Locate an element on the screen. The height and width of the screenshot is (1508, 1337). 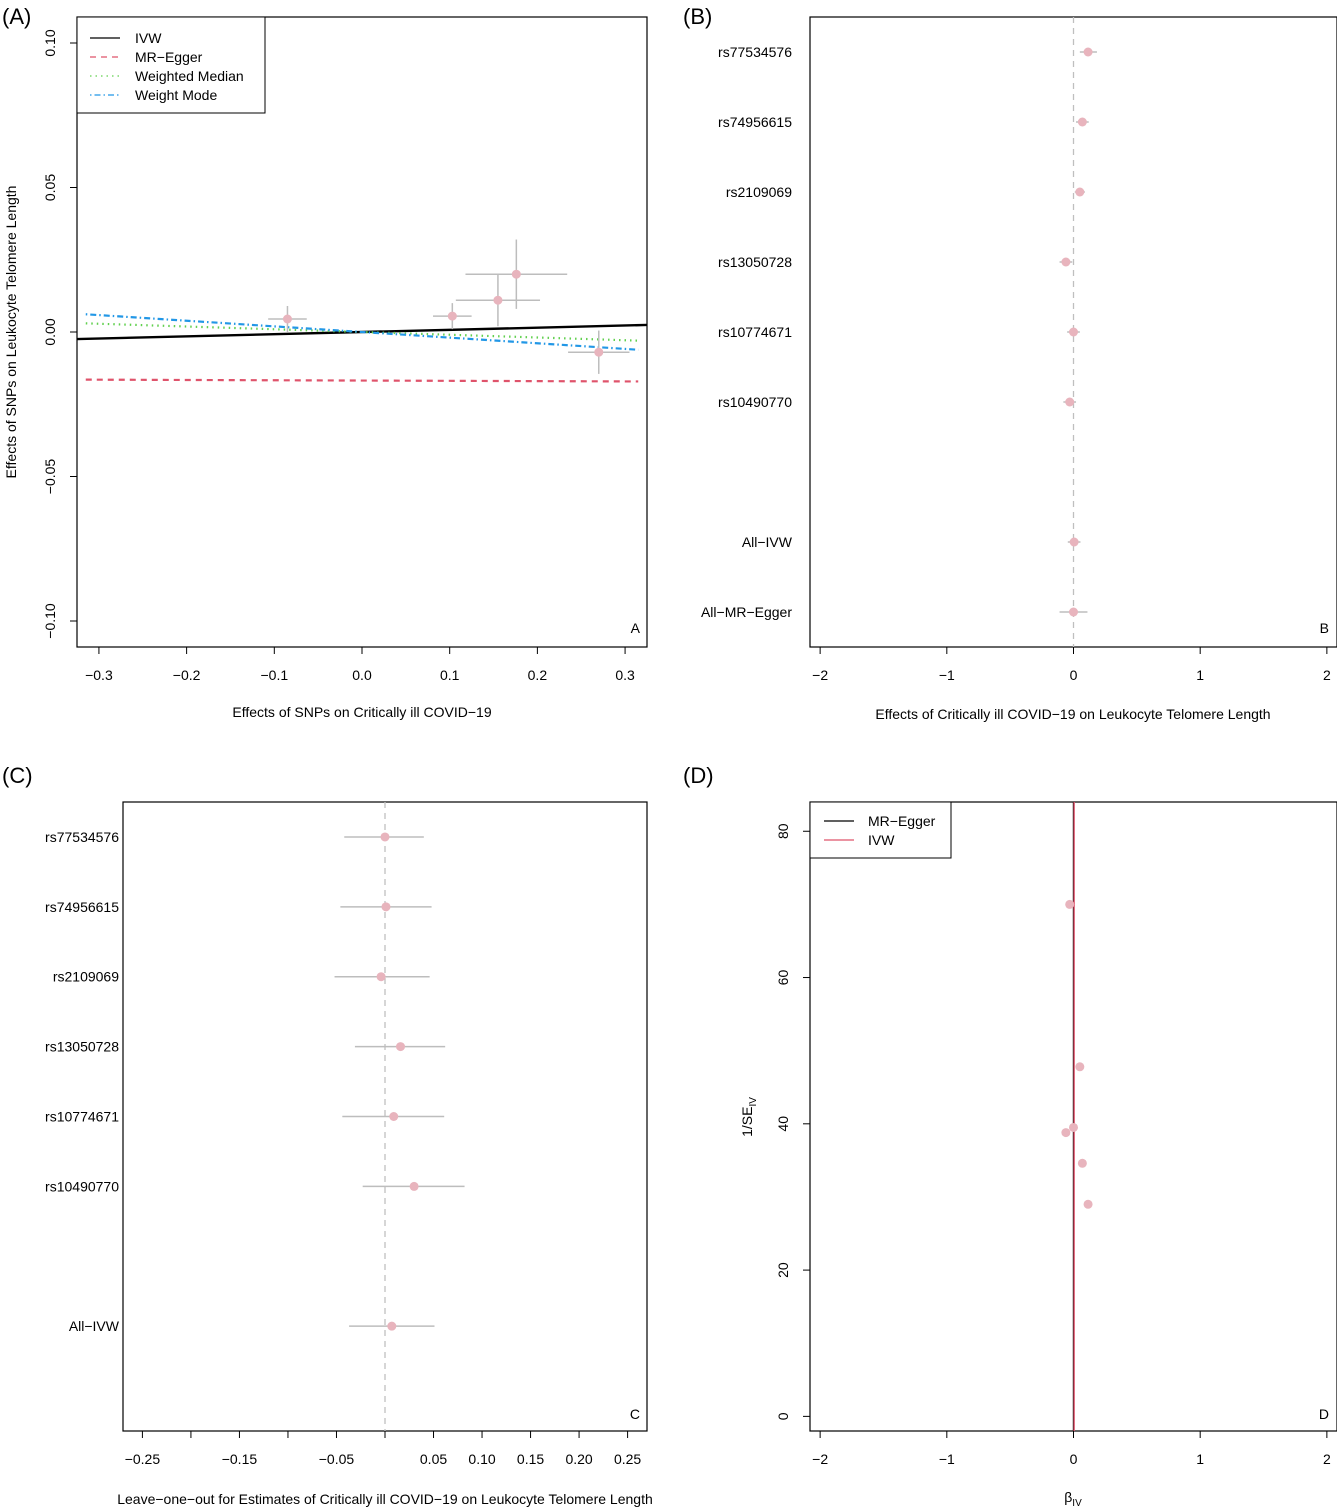
panel-d-x-ticks: −2 −1 0 1 2 is located at coordinates (1071, 1449).